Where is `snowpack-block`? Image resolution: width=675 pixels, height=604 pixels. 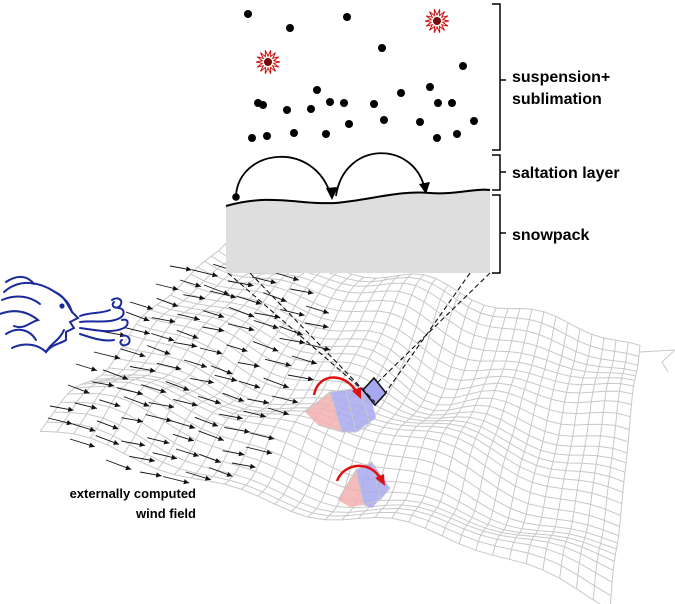 snowpack-block is located at coordinates (358, 231).